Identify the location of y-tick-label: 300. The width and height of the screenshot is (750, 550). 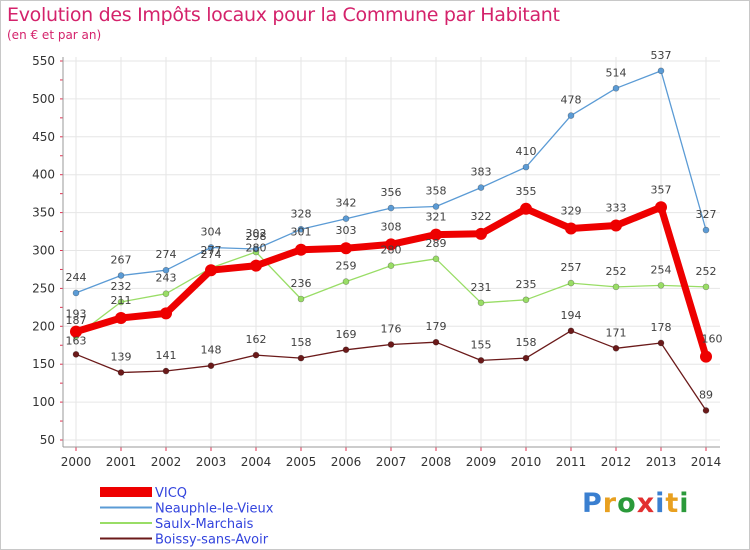
(43, 251).